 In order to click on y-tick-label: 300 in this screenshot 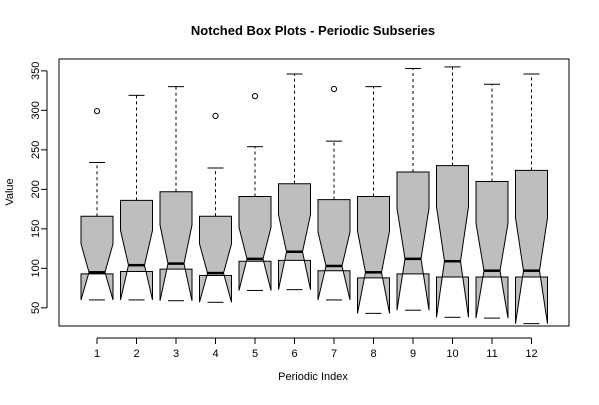, I will do `click(36, 110)`.